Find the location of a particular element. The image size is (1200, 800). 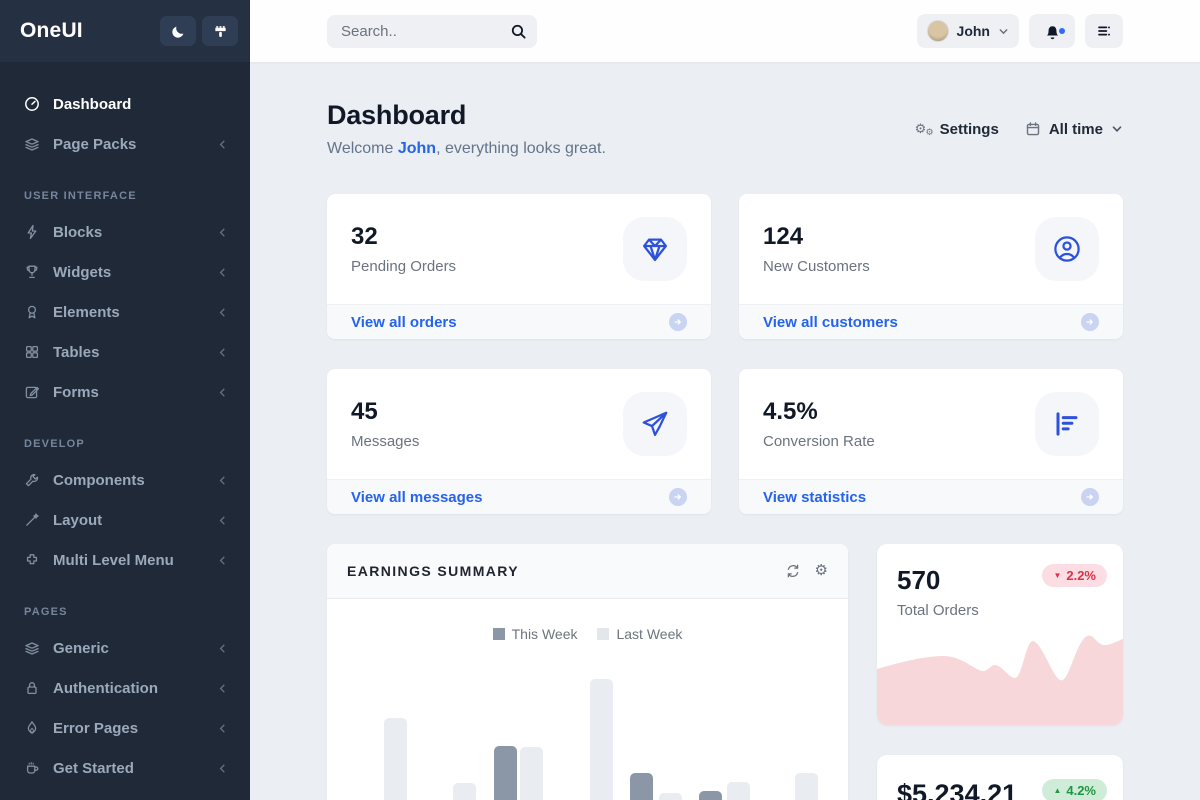

theme-button is located at coordinates (220, 31).